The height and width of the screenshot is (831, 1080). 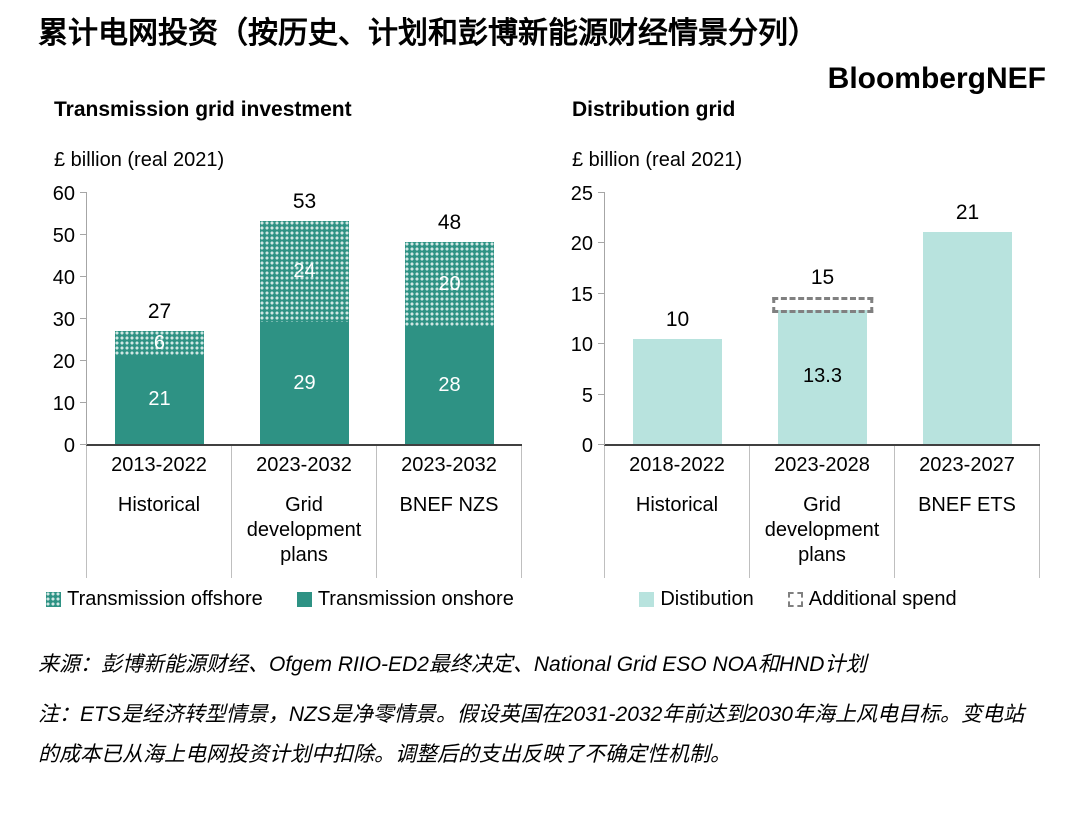 What do you see at coordinates (449, 505) in the screenshot?
I see `category-name: BNEF NZS` at bounding box center [449, 505].